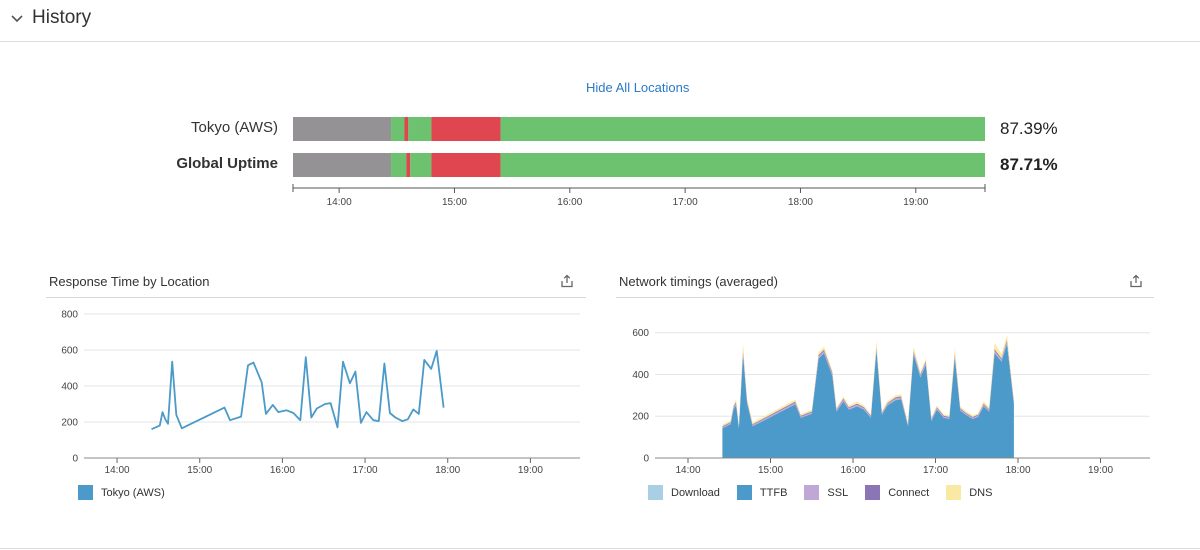  I want to click on response-legend: Tokyo (AWS), so click(130, 492).